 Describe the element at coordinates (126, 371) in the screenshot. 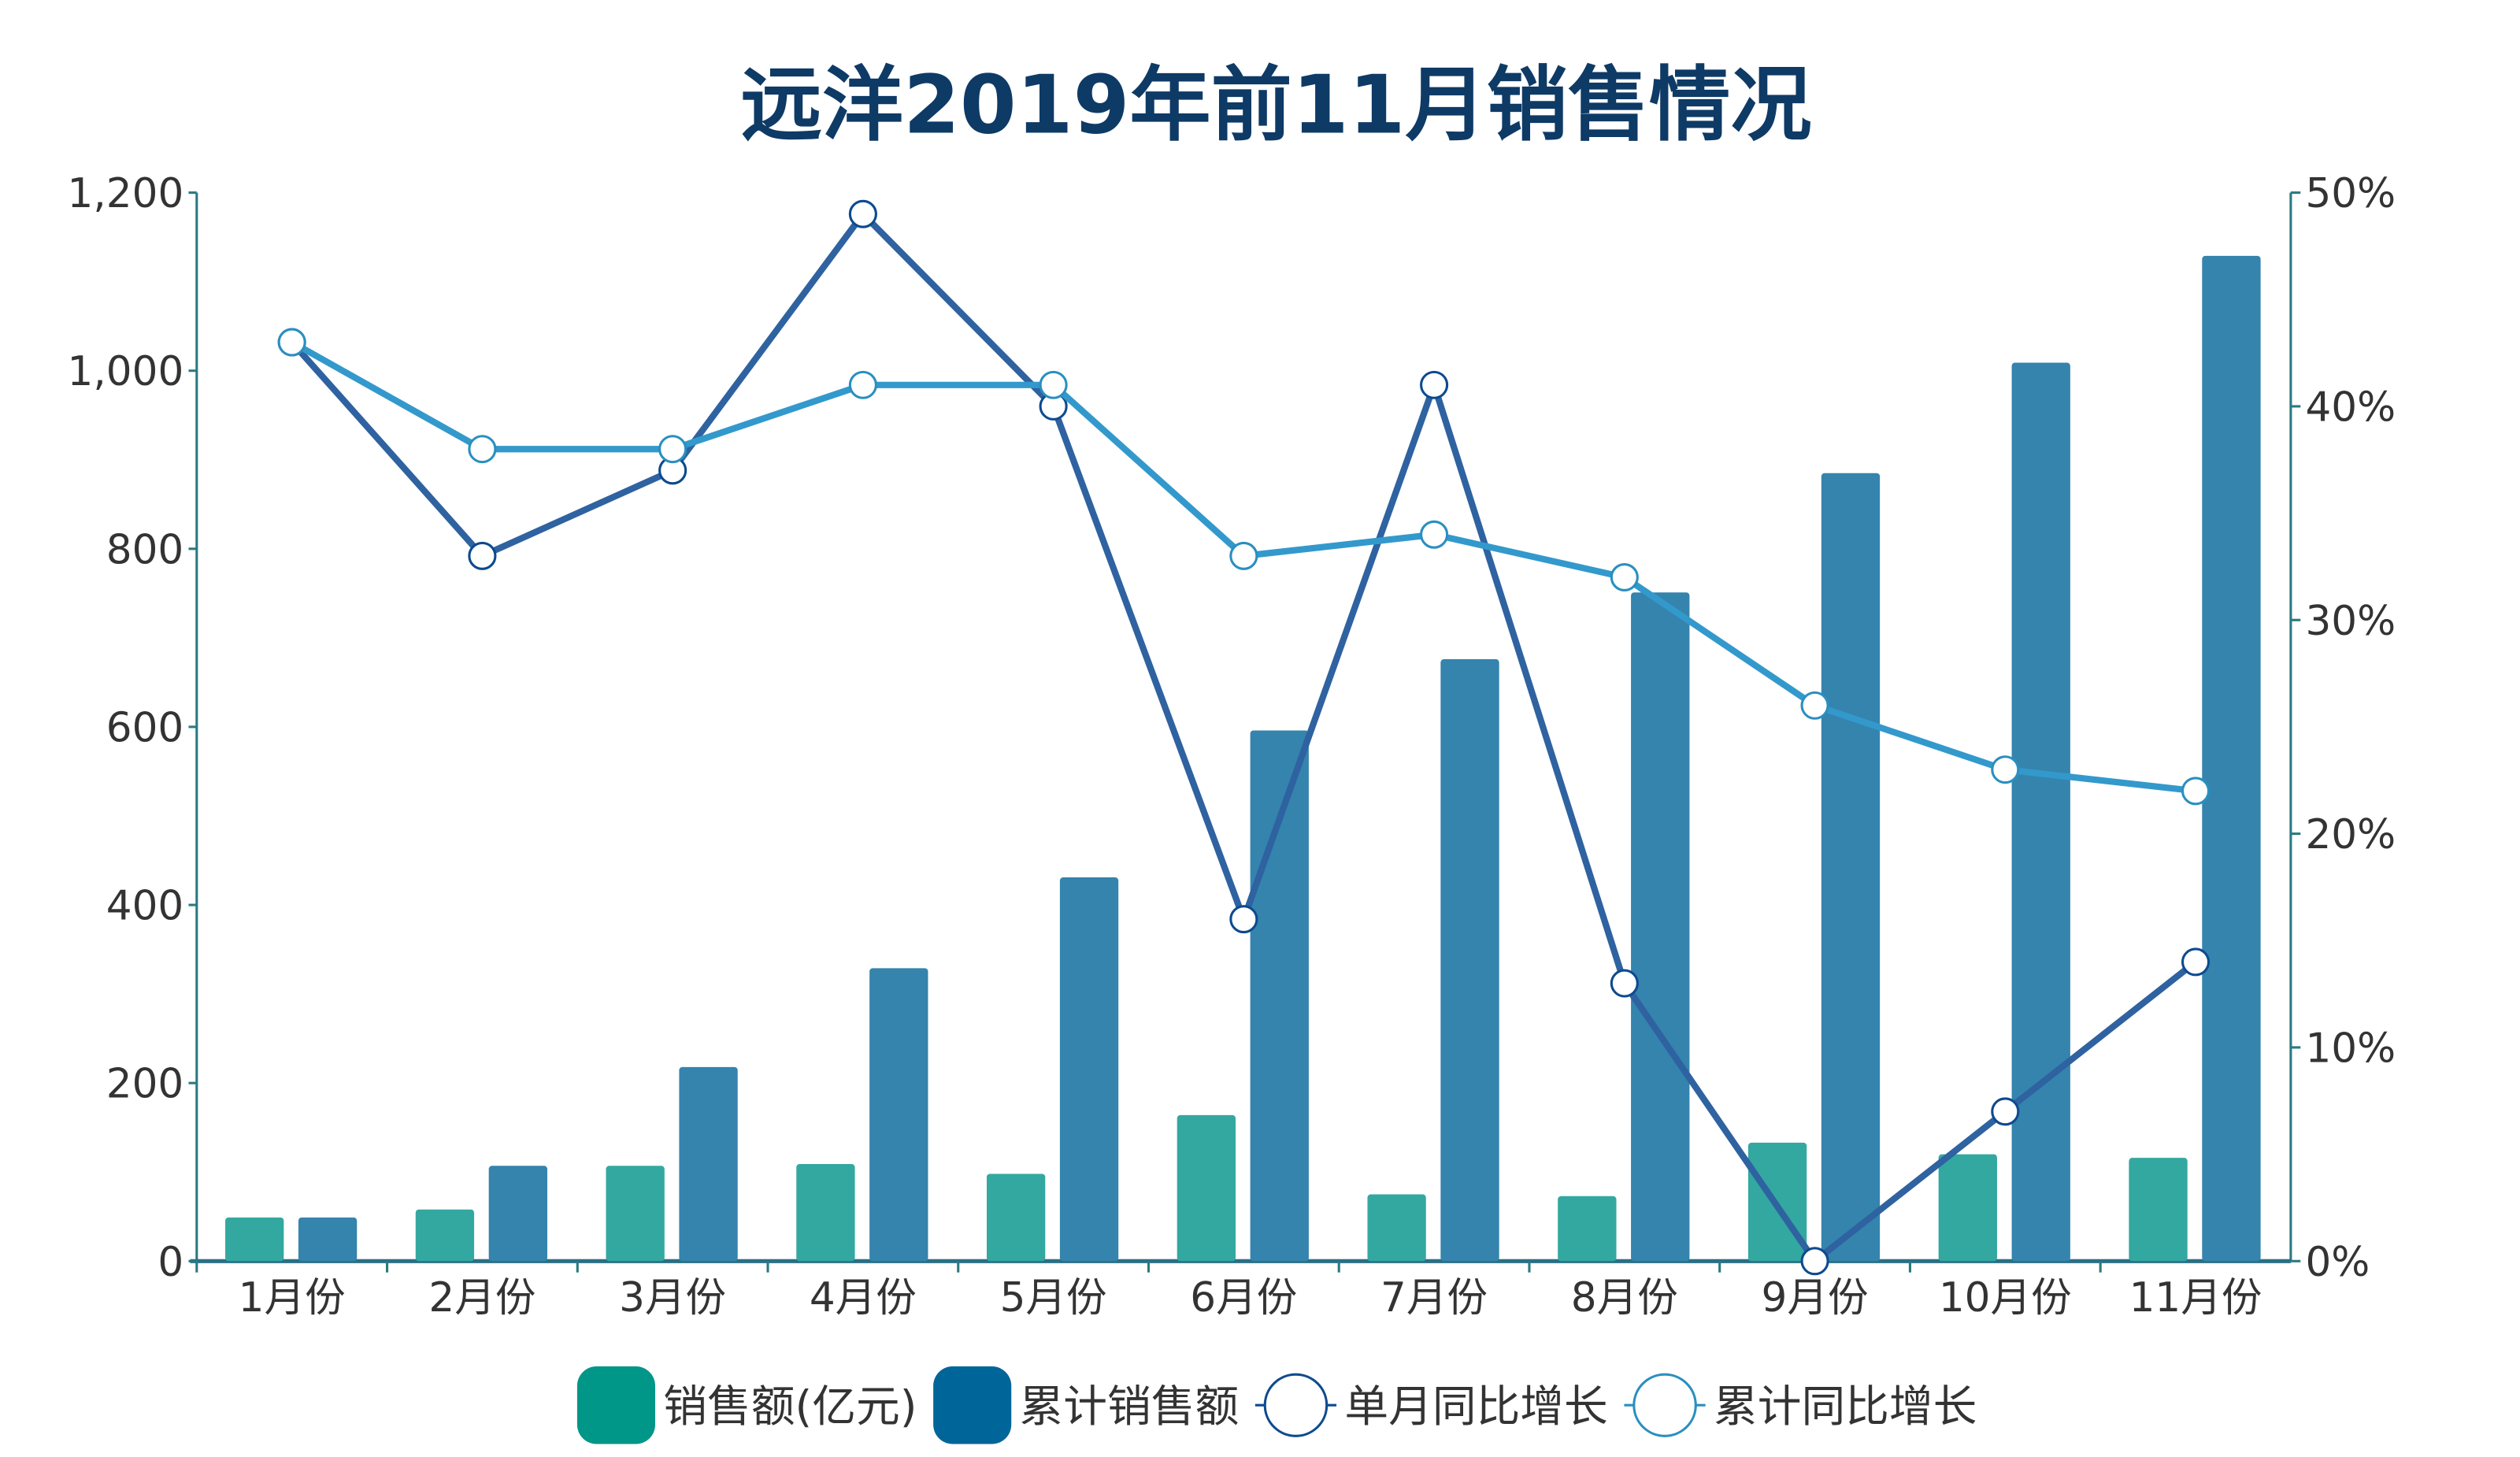

I see `left-tick-label: 1,000` at that location.